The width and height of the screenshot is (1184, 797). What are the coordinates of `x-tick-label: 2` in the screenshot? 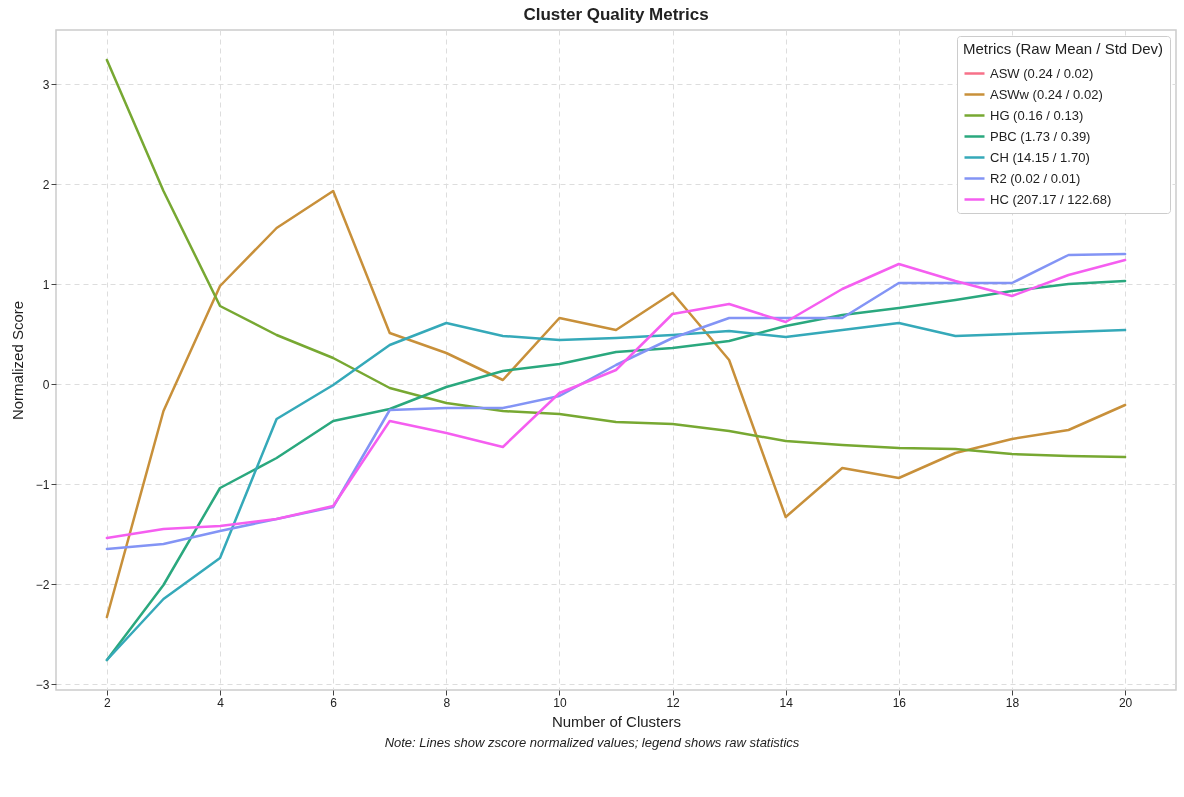 It's located at (108, 702).